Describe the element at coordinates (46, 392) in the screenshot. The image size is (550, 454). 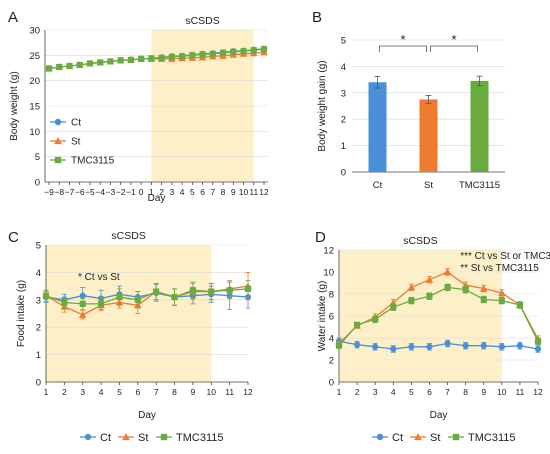
I see `x-tick-label: 1` at that location.